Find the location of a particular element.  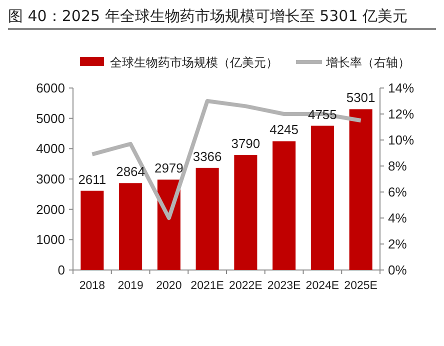

x-tick-label: 2021E is located at coordinates (207, 286).